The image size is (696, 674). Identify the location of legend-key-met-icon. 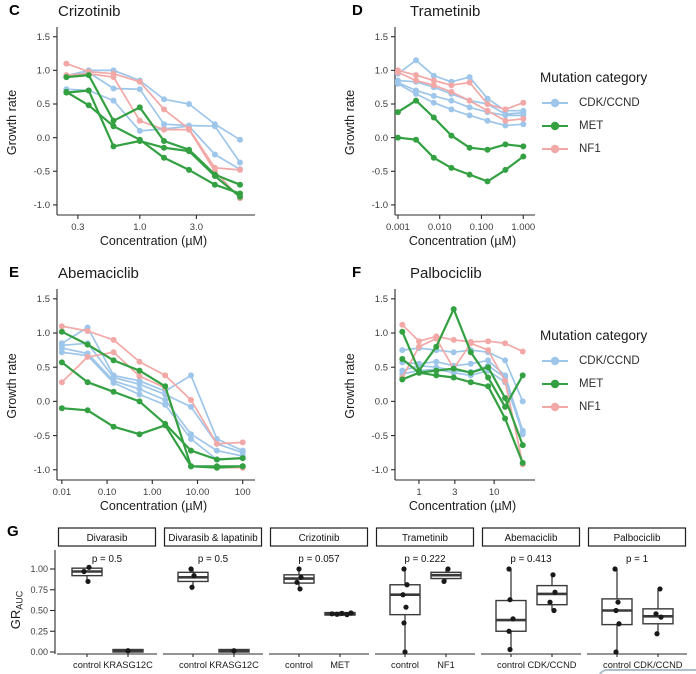
(555, 126).